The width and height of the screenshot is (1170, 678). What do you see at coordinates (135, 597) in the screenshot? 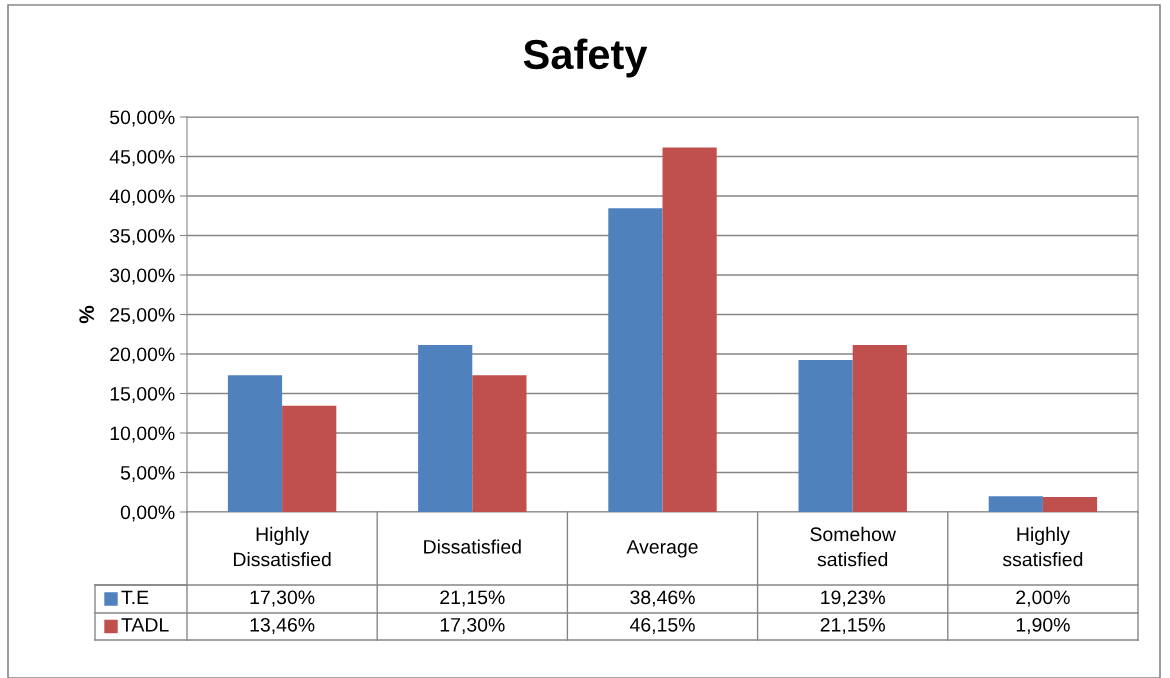
I see `legend-label: T.E` at bounding box center [135, 597].